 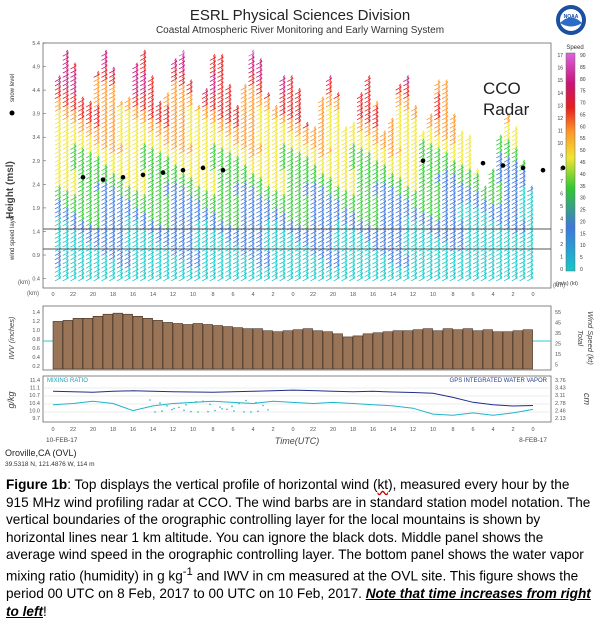 I want to click on layer-wind-bar, so click(x=227, y=348).